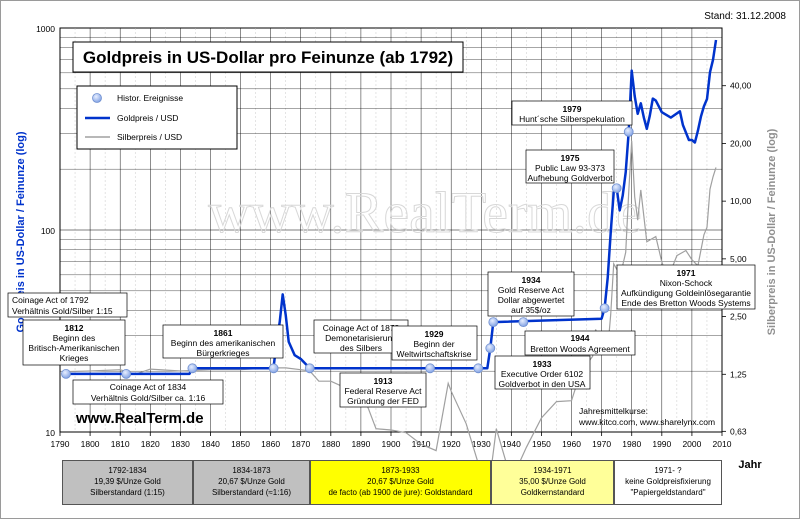  What do you see at coordinates (481, 444) in the screenshot?
I see `x-tick-label: 1930` at bounding box center [481, 444].